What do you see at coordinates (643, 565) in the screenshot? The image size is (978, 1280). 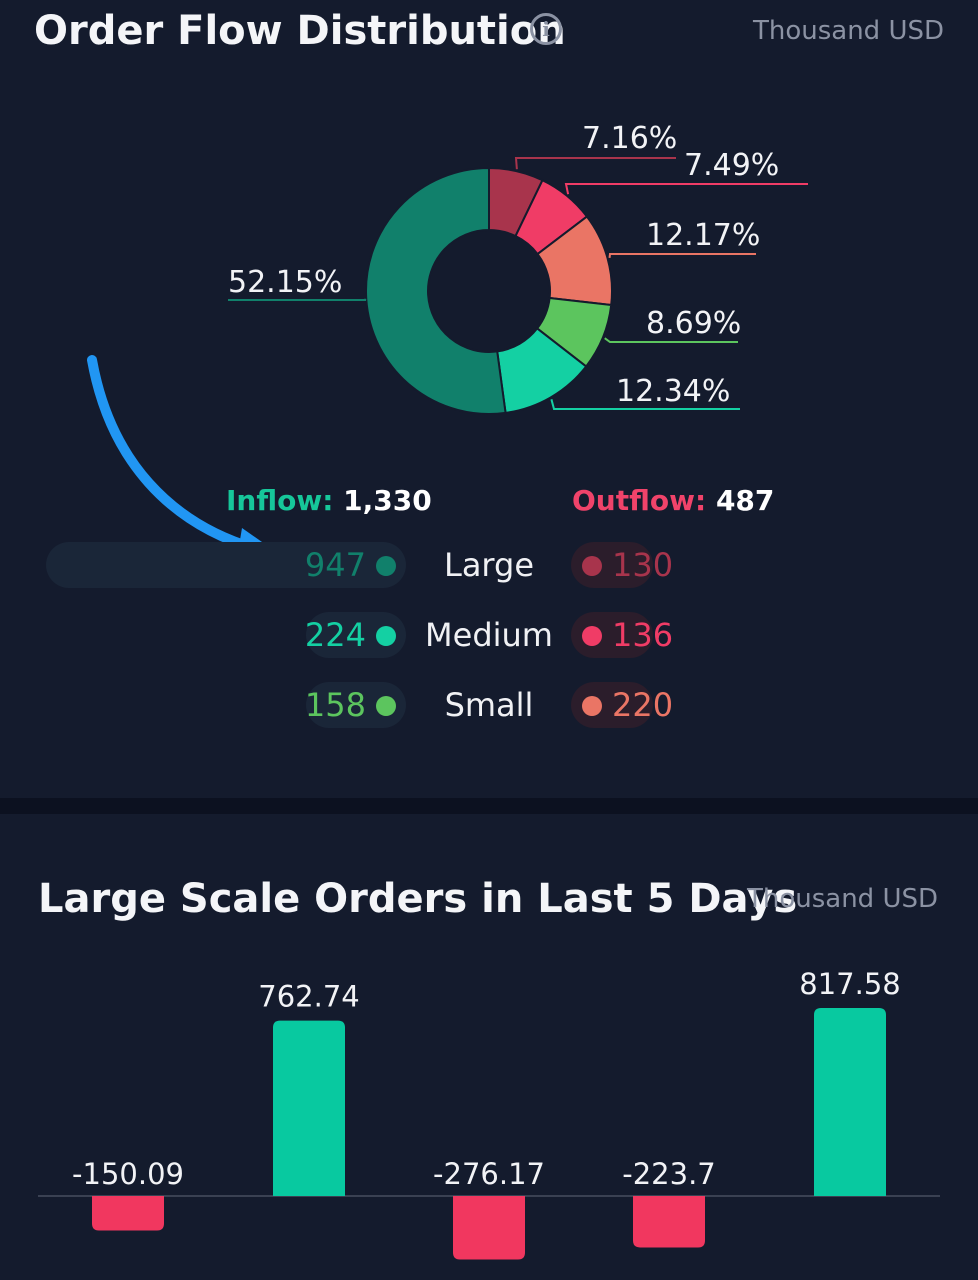 I see `outflow-value: 130` at bounding box center [643, 565].